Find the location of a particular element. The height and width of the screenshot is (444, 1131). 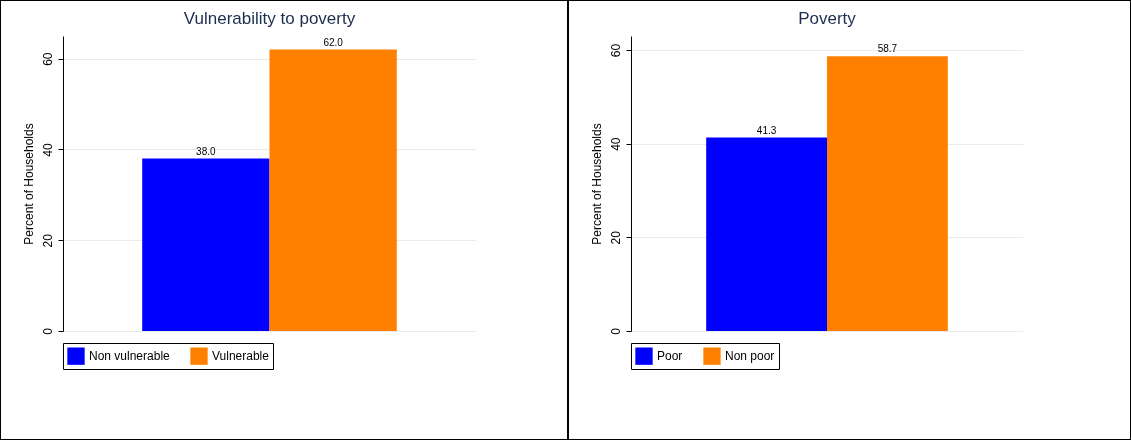

chart-title: Vulnerability to poverty is located at coordinates (269, 18).